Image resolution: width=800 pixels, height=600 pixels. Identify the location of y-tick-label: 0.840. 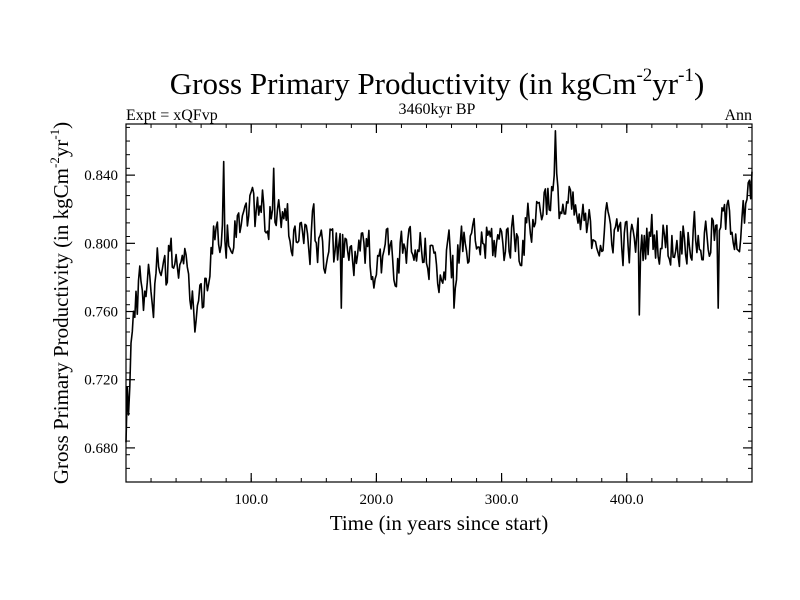
(101, 176).